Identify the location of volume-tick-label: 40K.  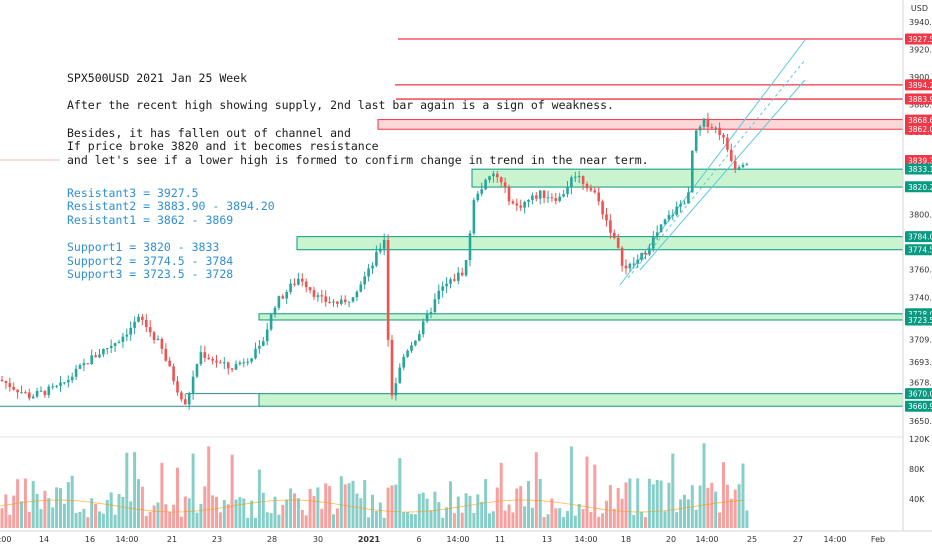
(917, 499).